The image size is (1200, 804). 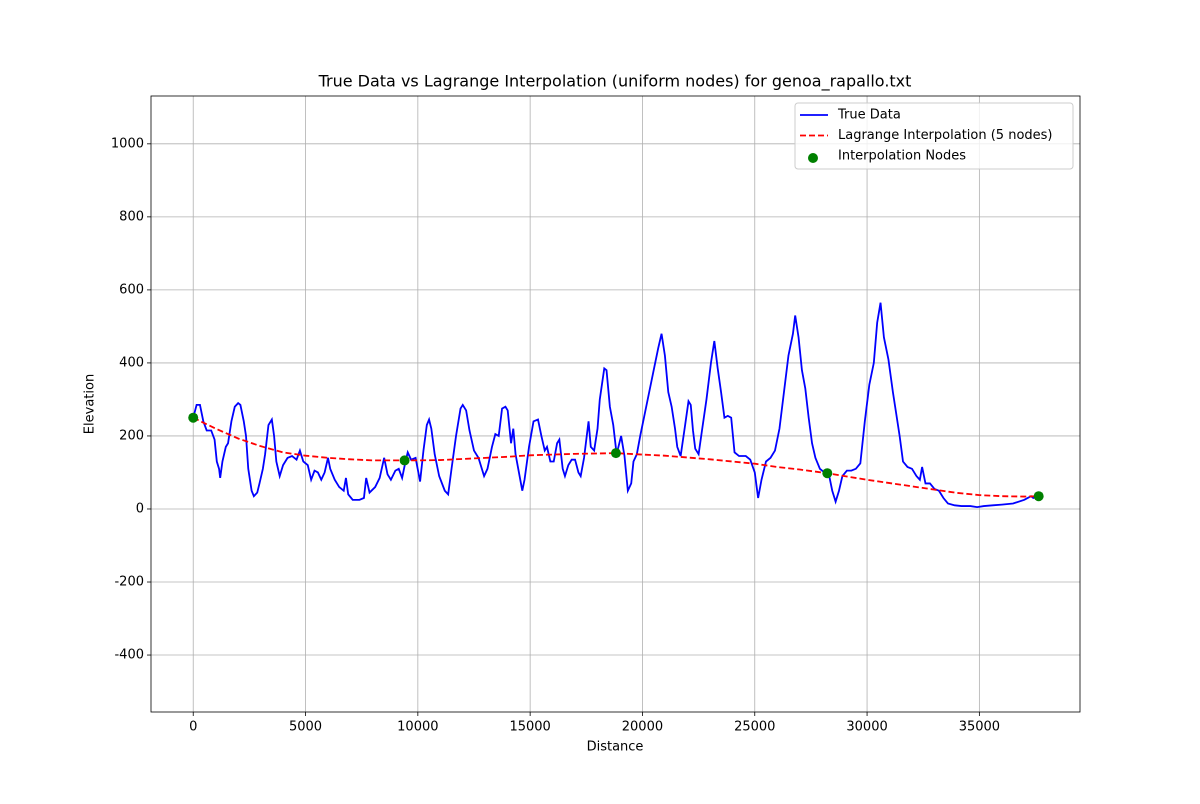 I want to click on y-tick-label: 1000, so click(x=127, y=143).